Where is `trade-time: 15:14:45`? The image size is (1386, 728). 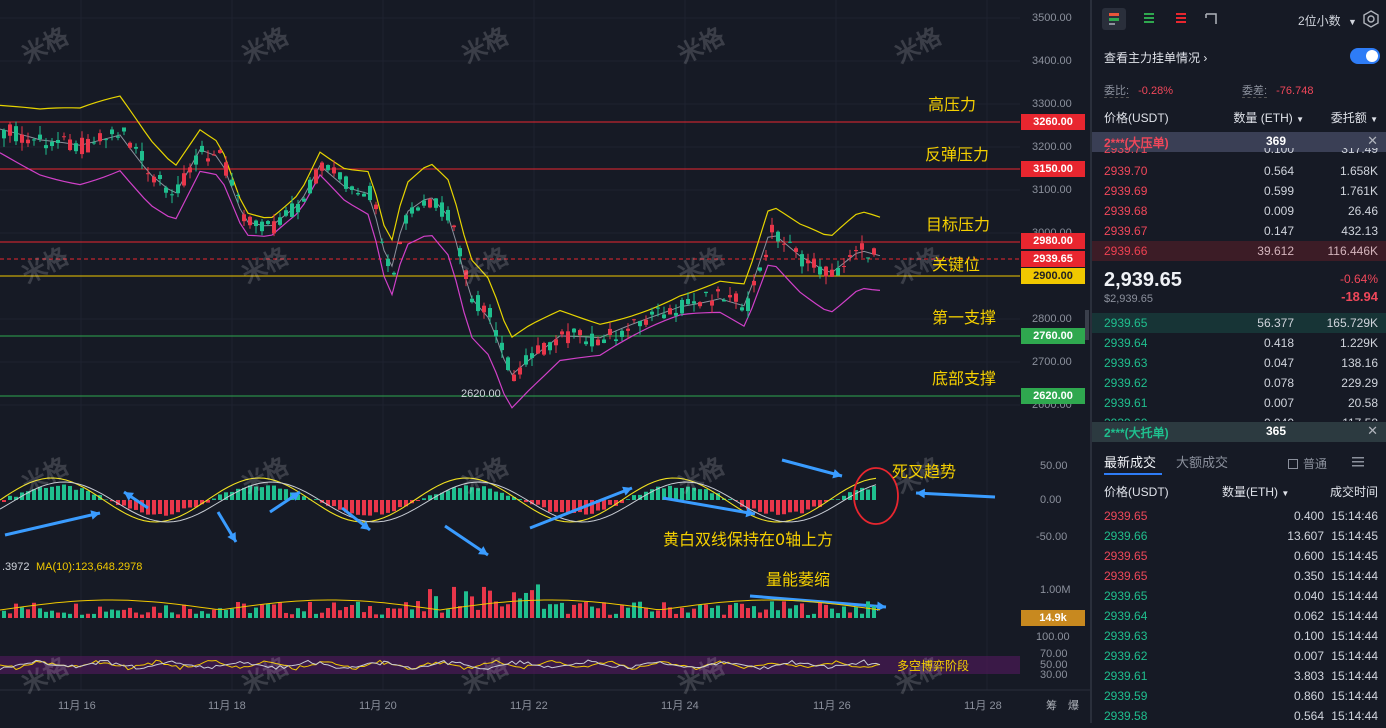 trade-time: 15:14:45 is located at coordinates (1354, 556).